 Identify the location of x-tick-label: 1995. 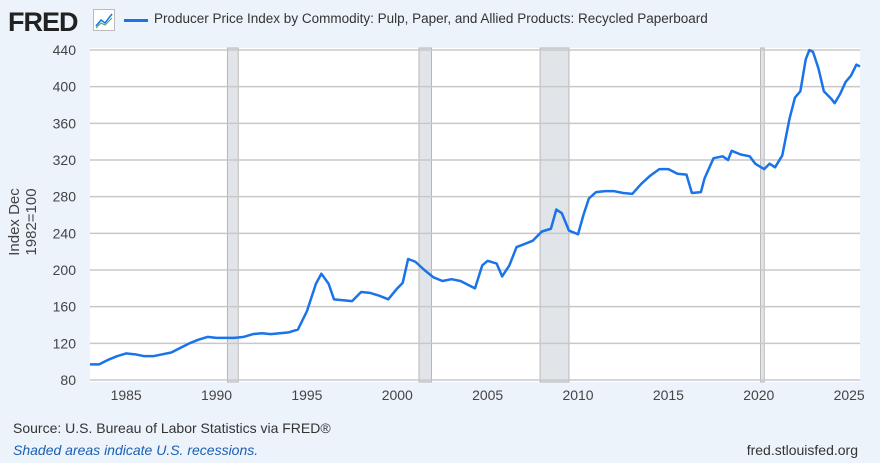
(306, 395).